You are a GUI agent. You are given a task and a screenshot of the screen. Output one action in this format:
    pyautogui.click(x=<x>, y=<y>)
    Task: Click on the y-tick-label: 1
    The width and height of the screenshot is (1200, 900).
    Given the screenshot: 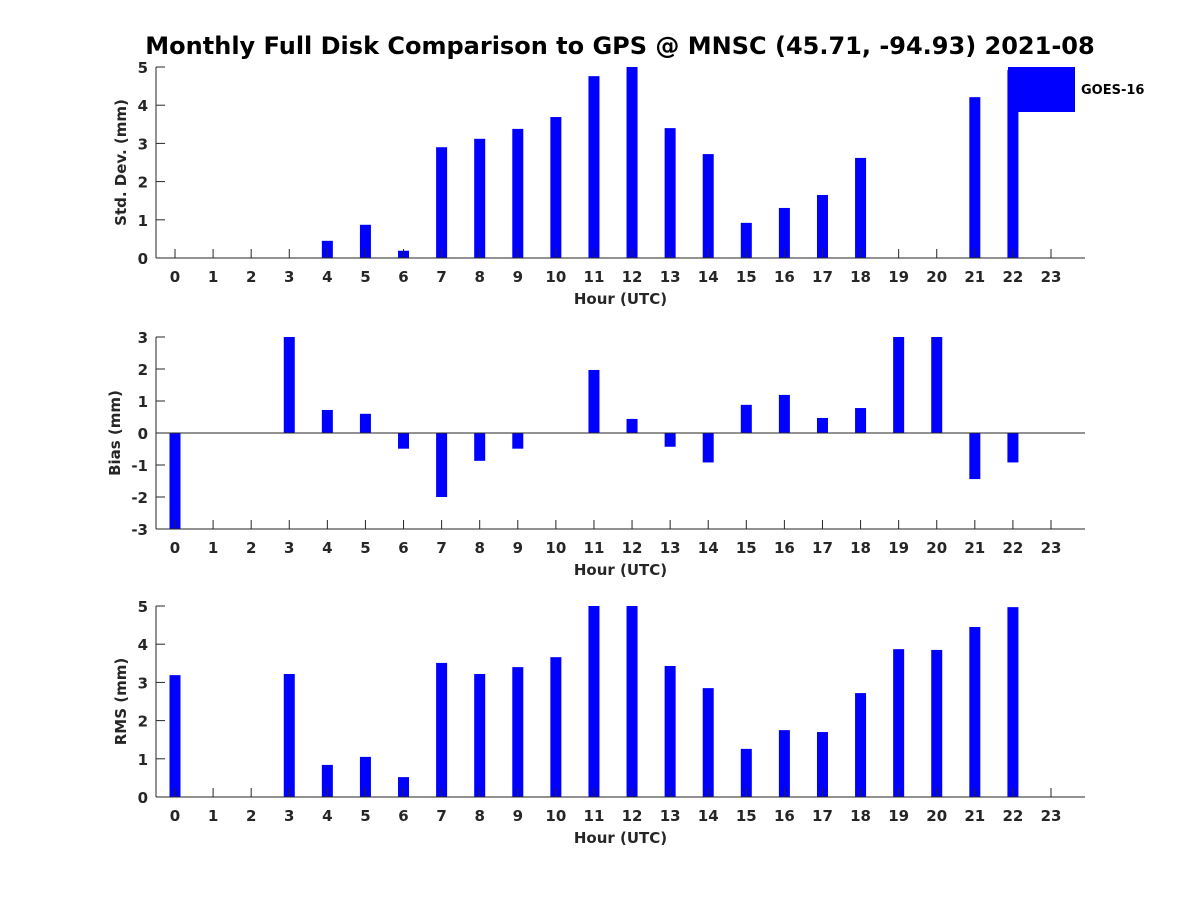 What is the action you would take?
    pyautogui.click(x=143, y=402)
    